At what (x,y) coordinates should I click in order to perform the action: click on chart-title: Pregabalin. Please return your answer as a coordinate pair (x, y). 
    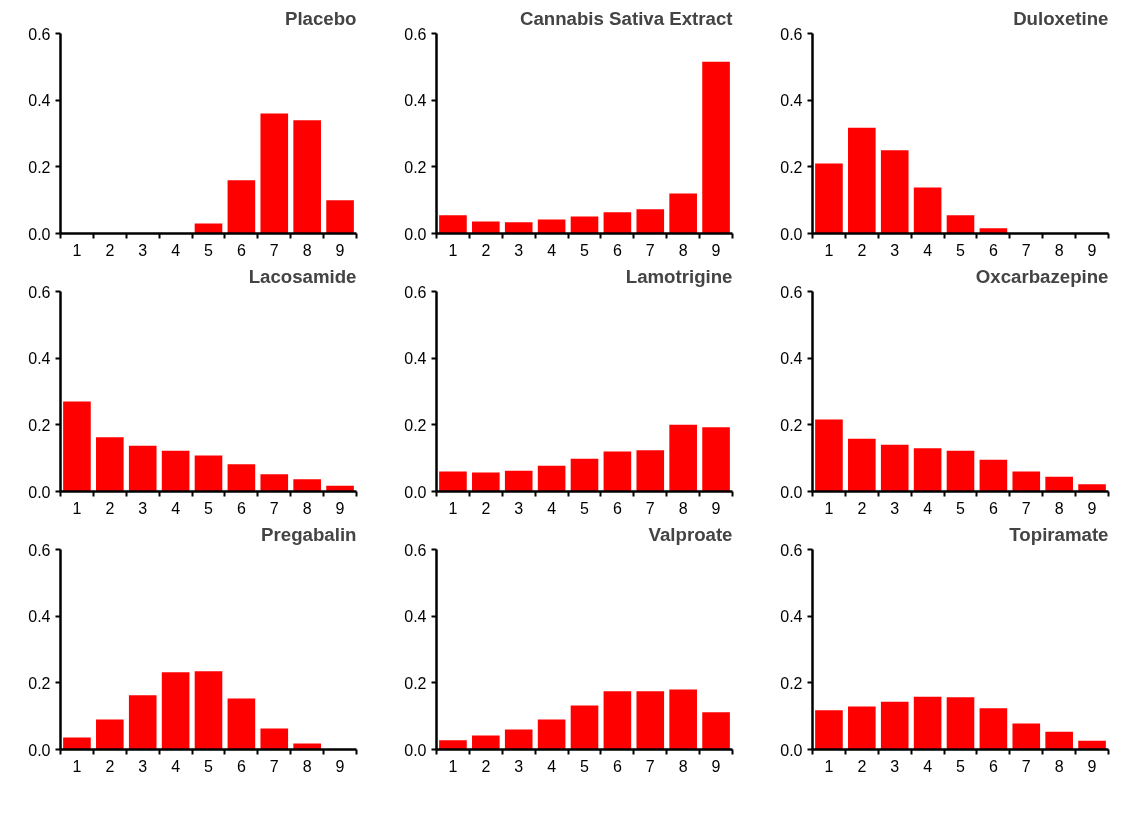
    Looking at the image, I should click on (309, 534).